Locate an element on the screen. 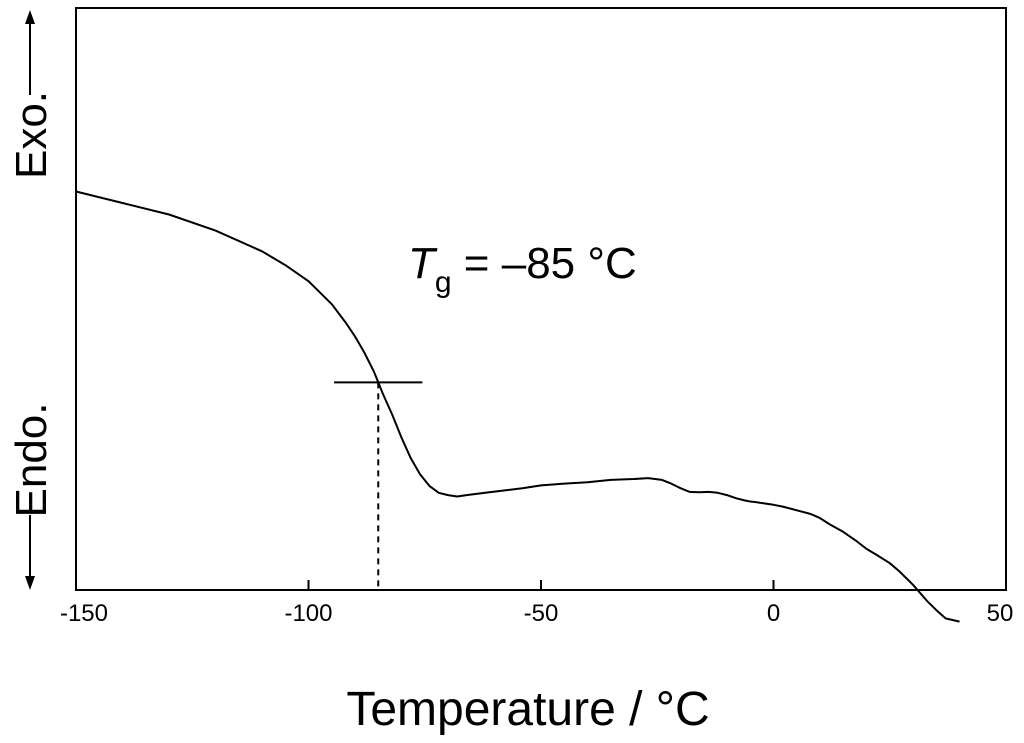  x-tick-label: 0 is located at coordinates (773, 613).